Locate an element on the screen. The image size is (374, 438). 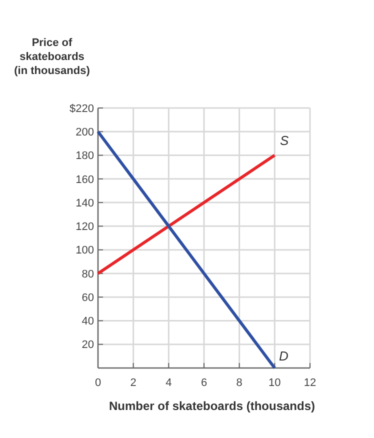
x-tick-label: 6 is located at coordinates (204, 383).